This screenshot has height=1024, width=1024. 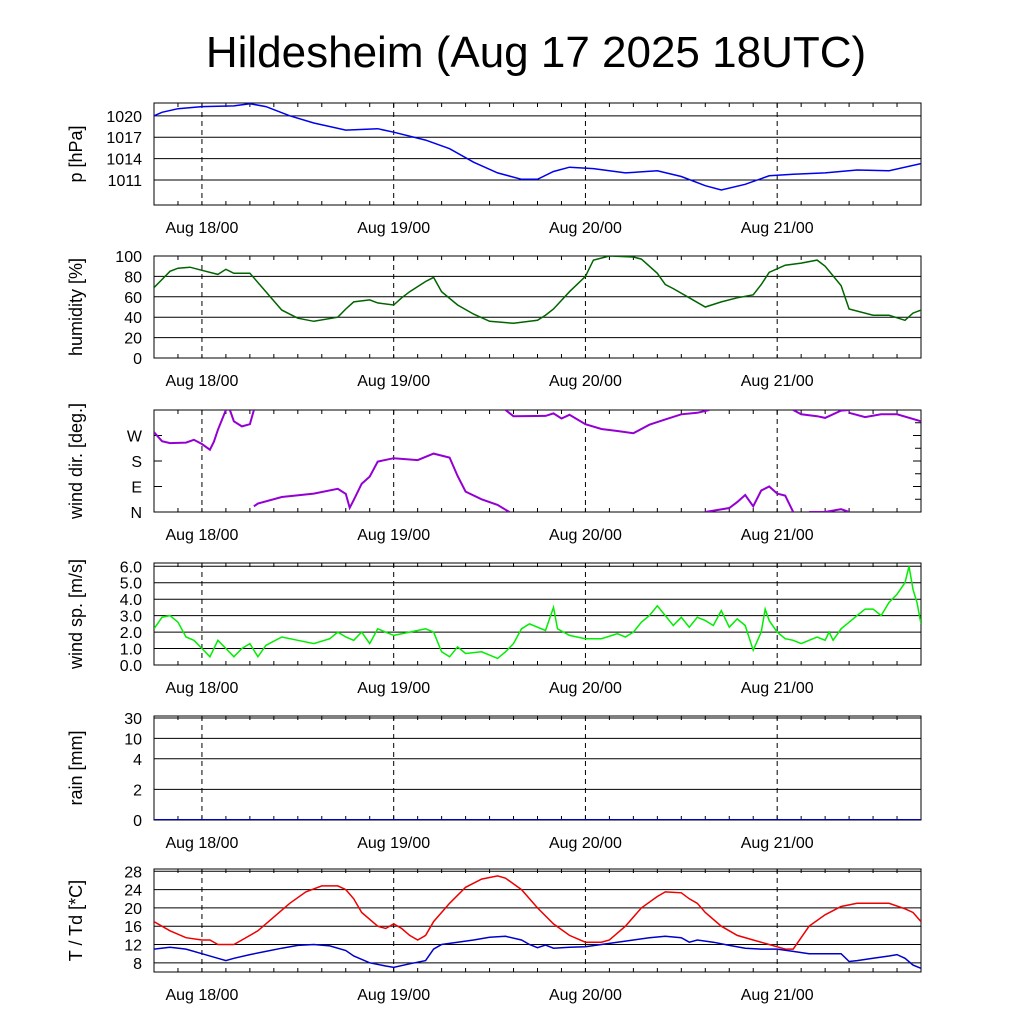 I want to click on temperature-axis-label: T / Td [*C], so click(x=76, y=920).